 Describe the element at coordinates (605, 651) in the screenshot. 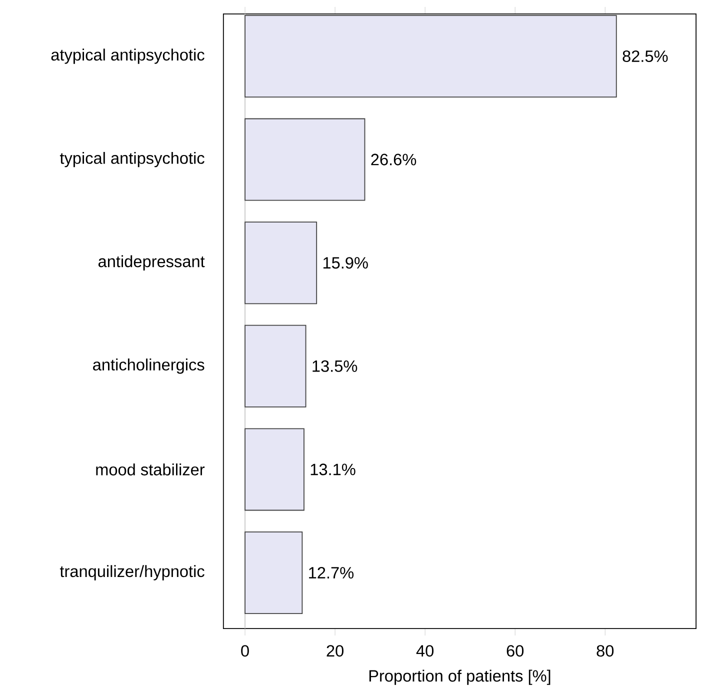

I see `x-tick-label: 80` at that location.